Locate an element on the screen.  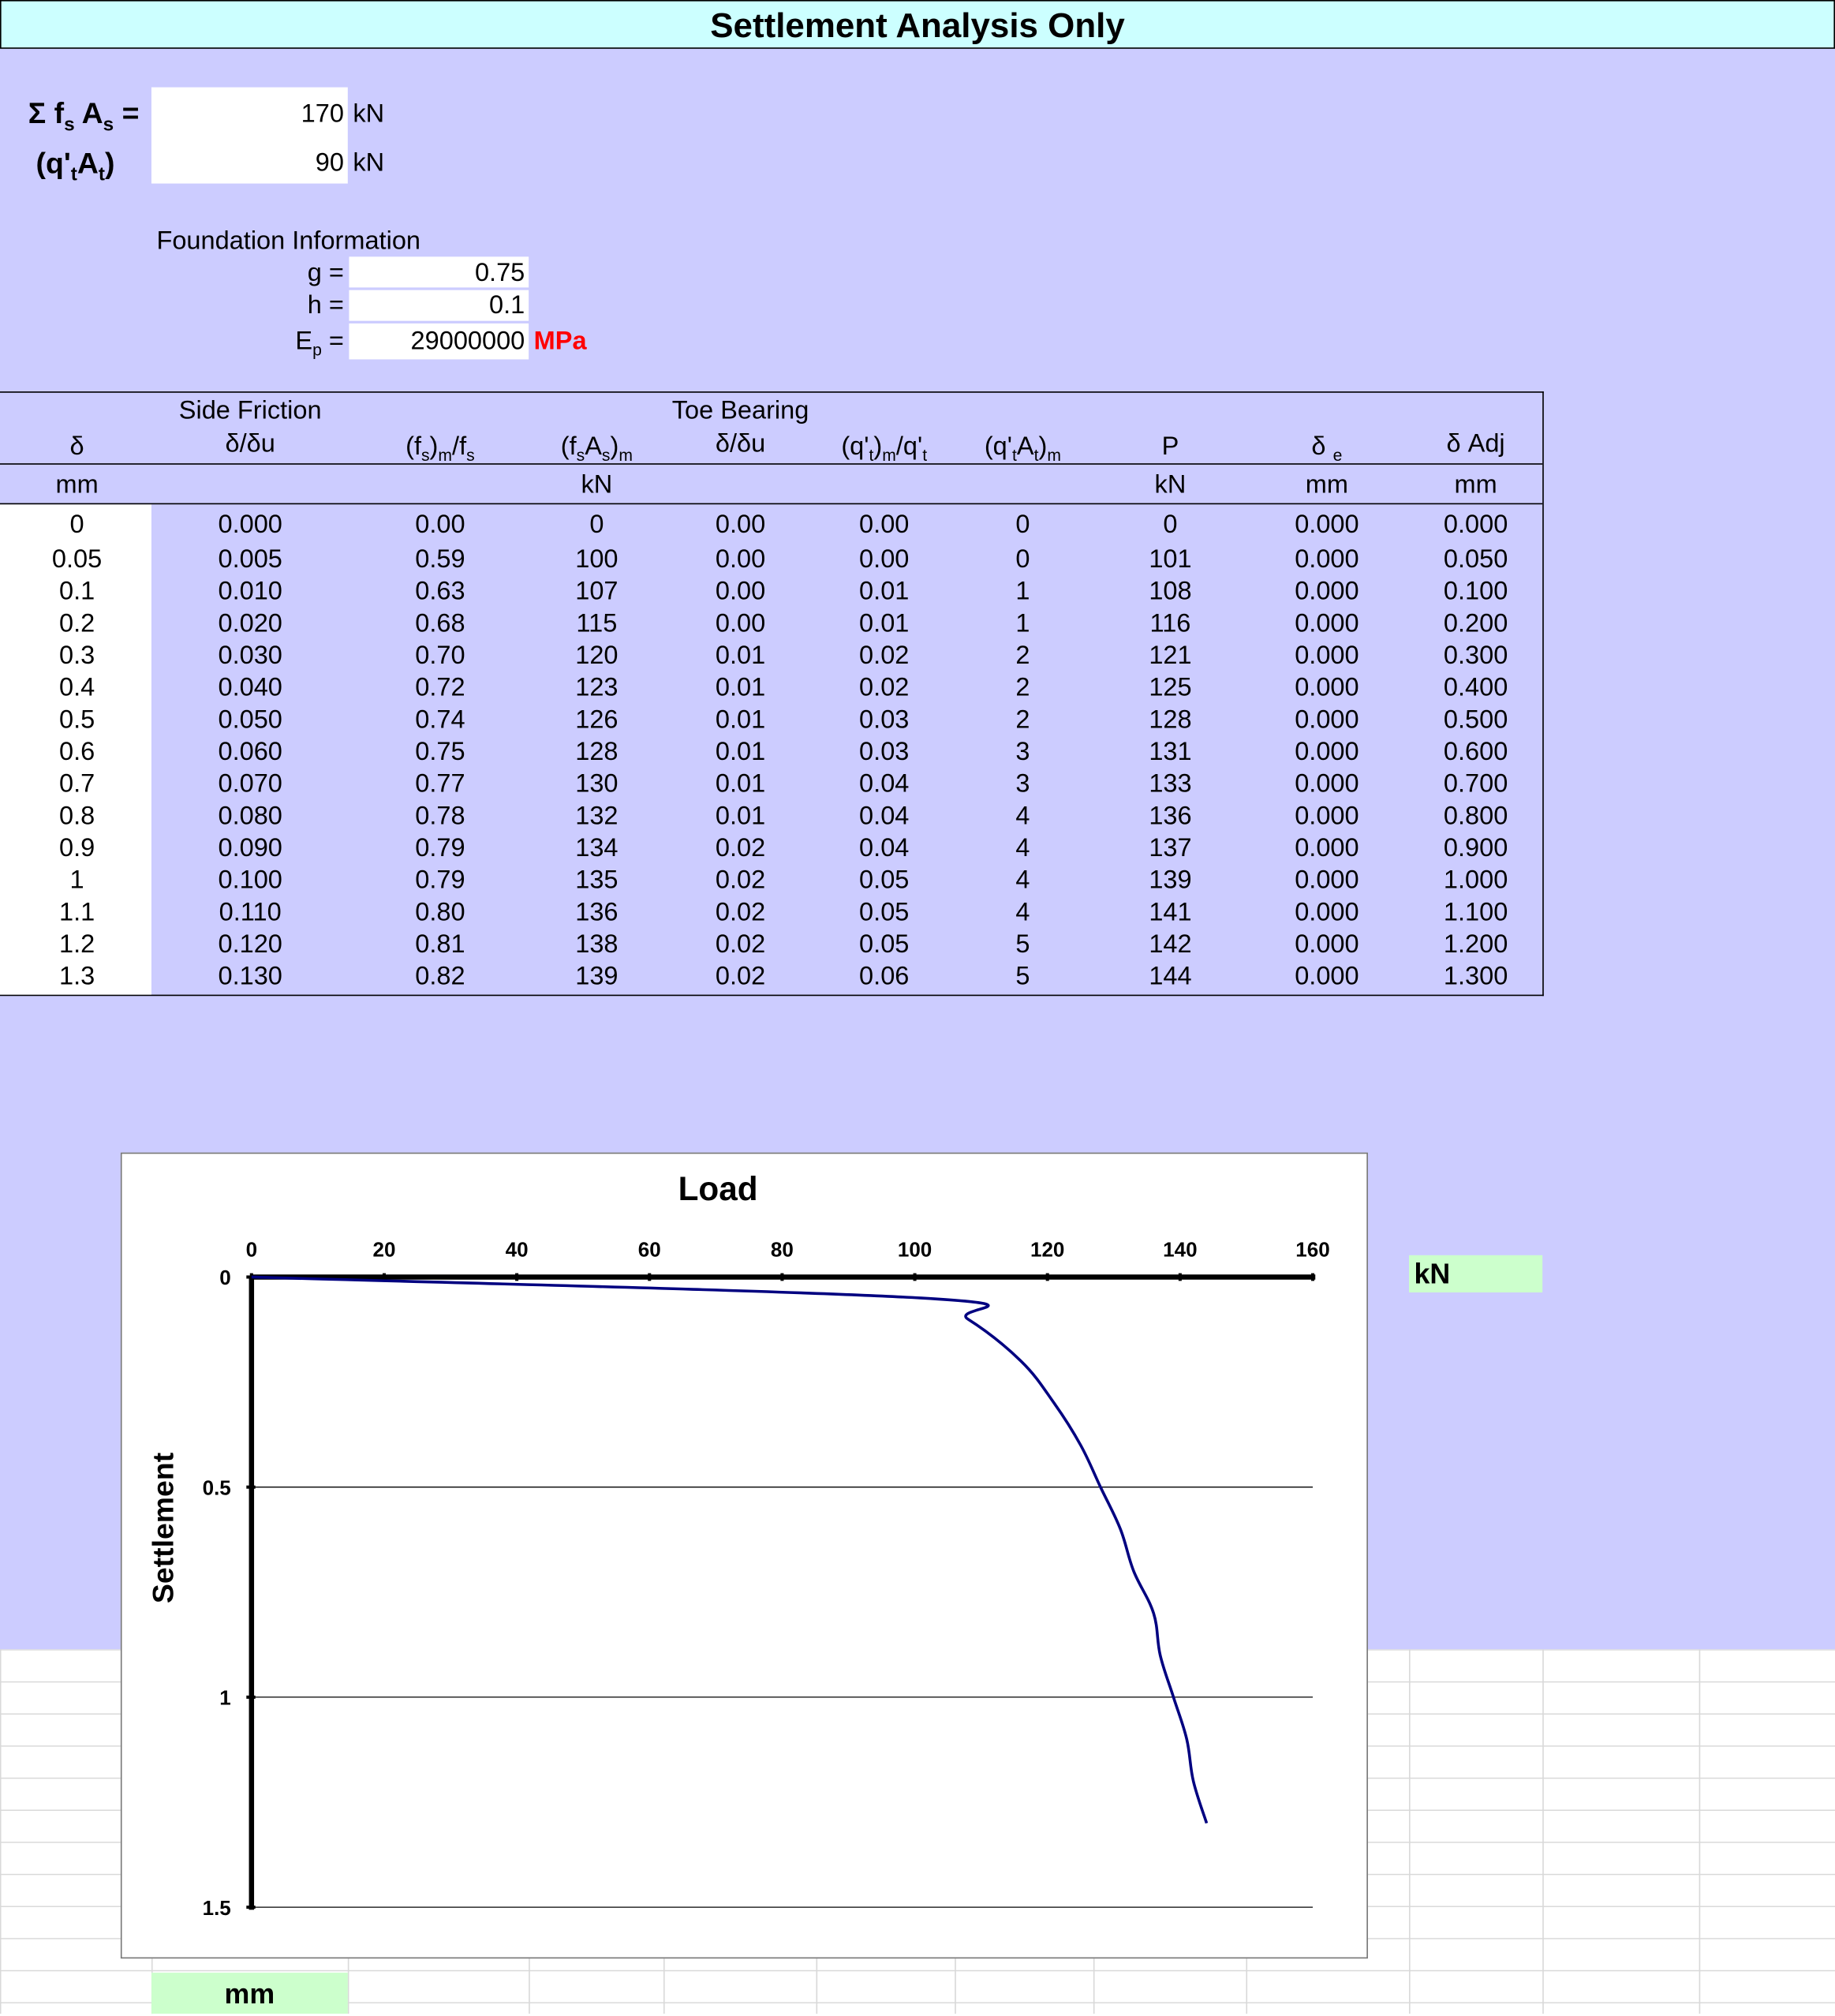
table-cell: 0.080 is located at coordinates (250, 816).